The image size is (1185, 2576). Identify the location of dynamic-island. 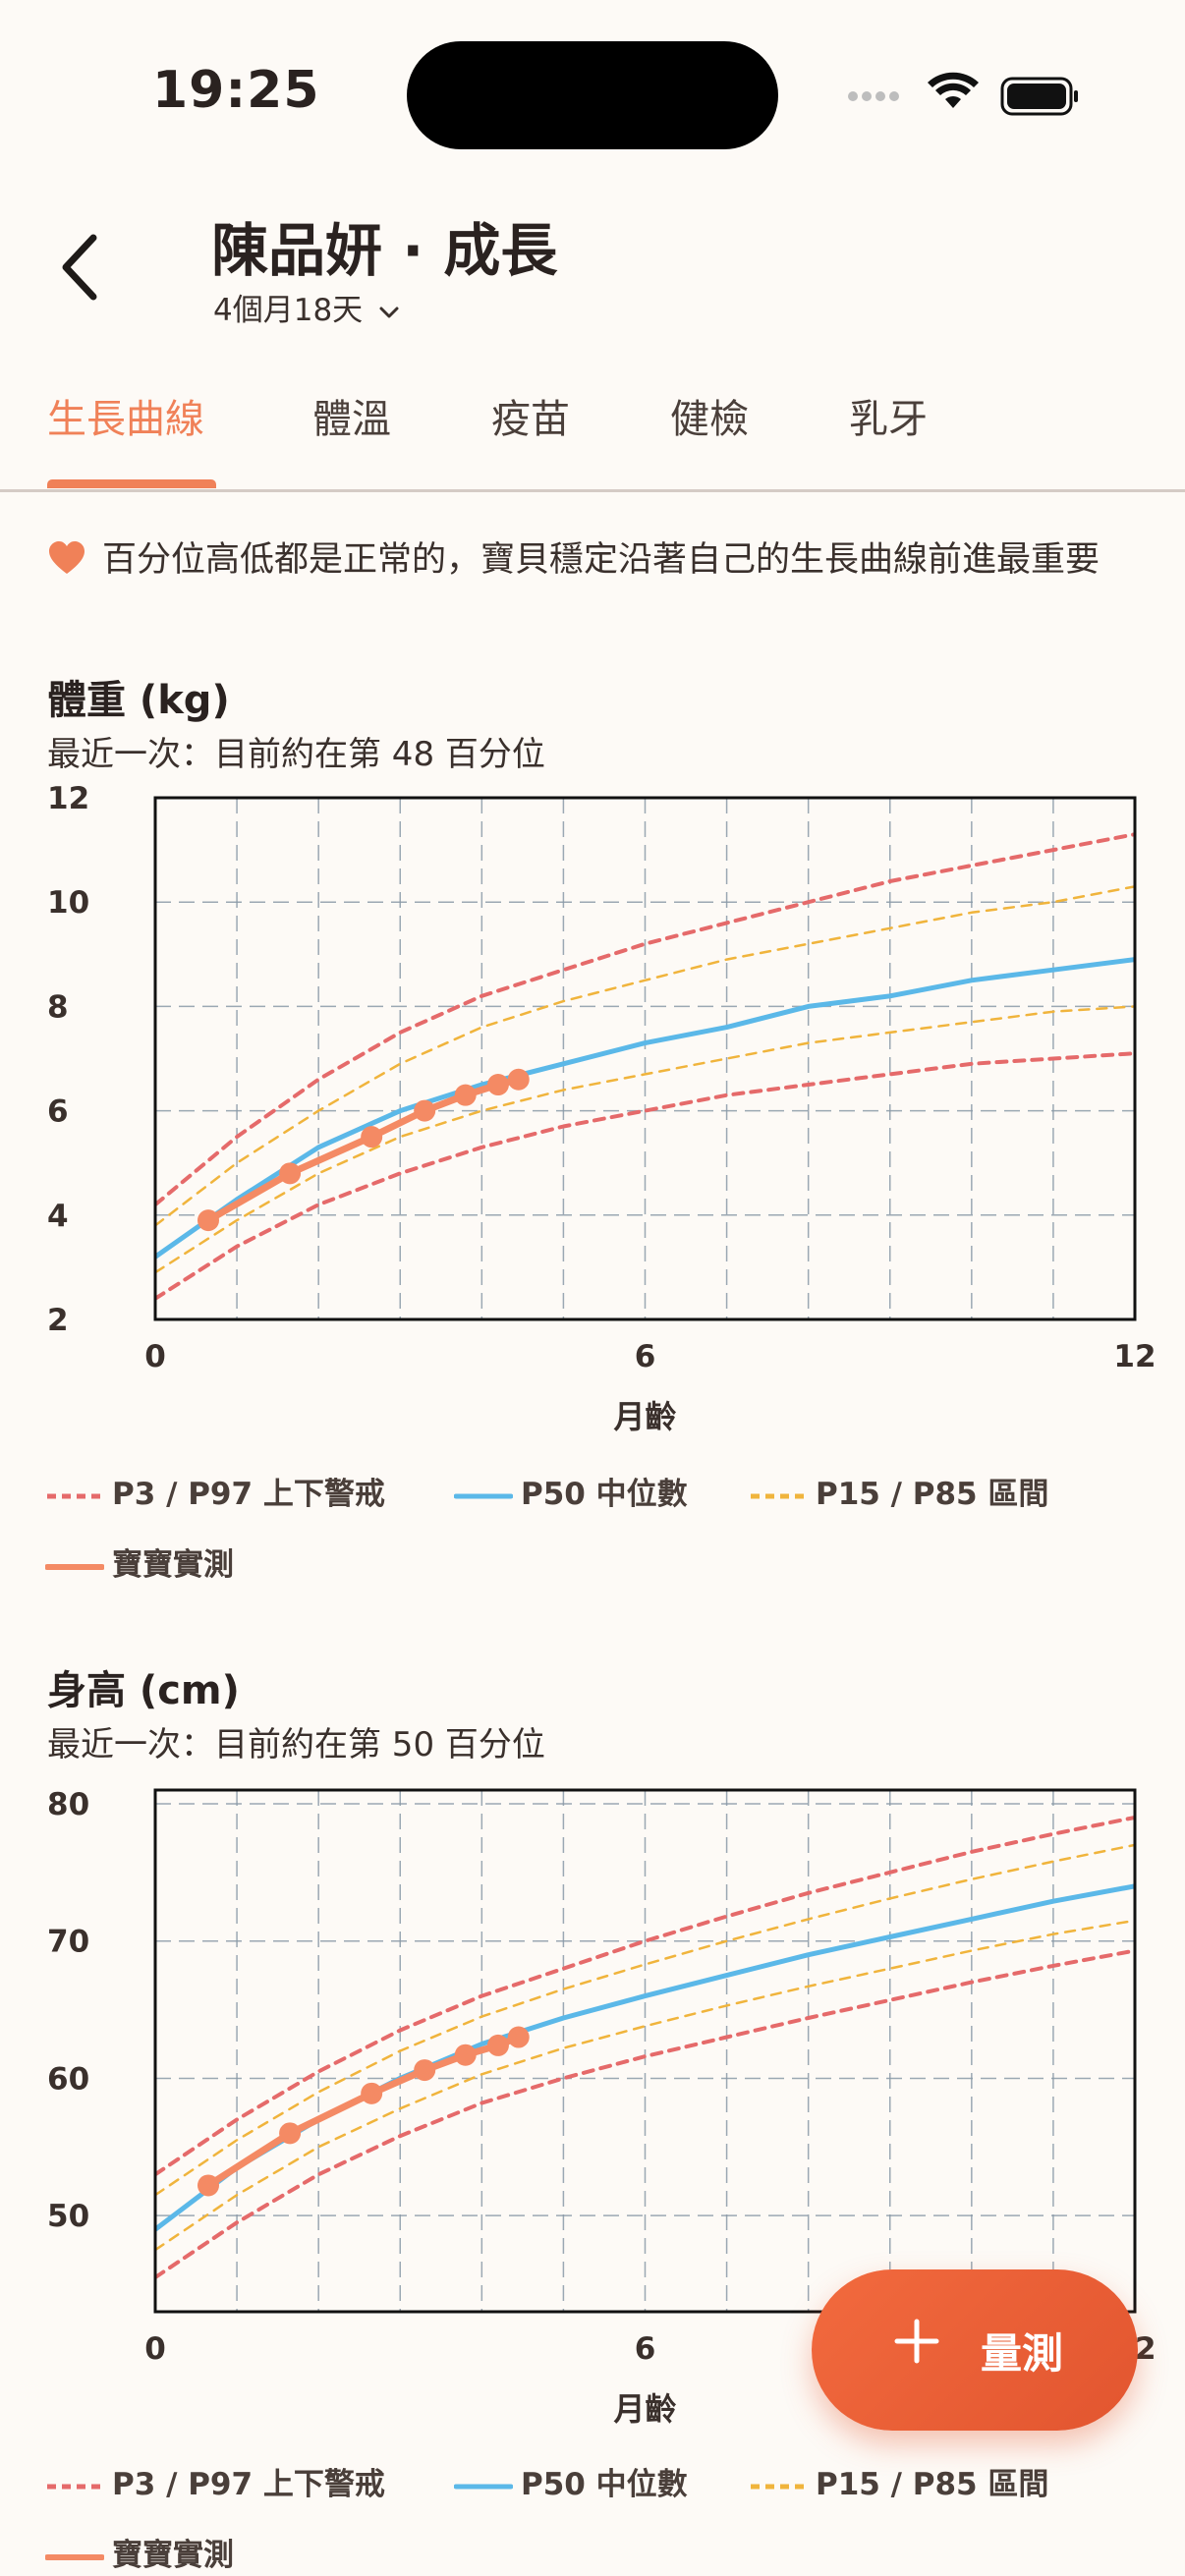
(592, 95).